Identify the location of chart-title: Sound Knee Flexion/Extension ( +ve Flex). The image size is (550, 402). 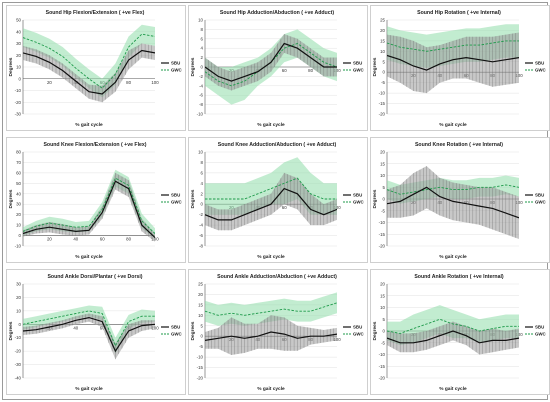
(94, 145).